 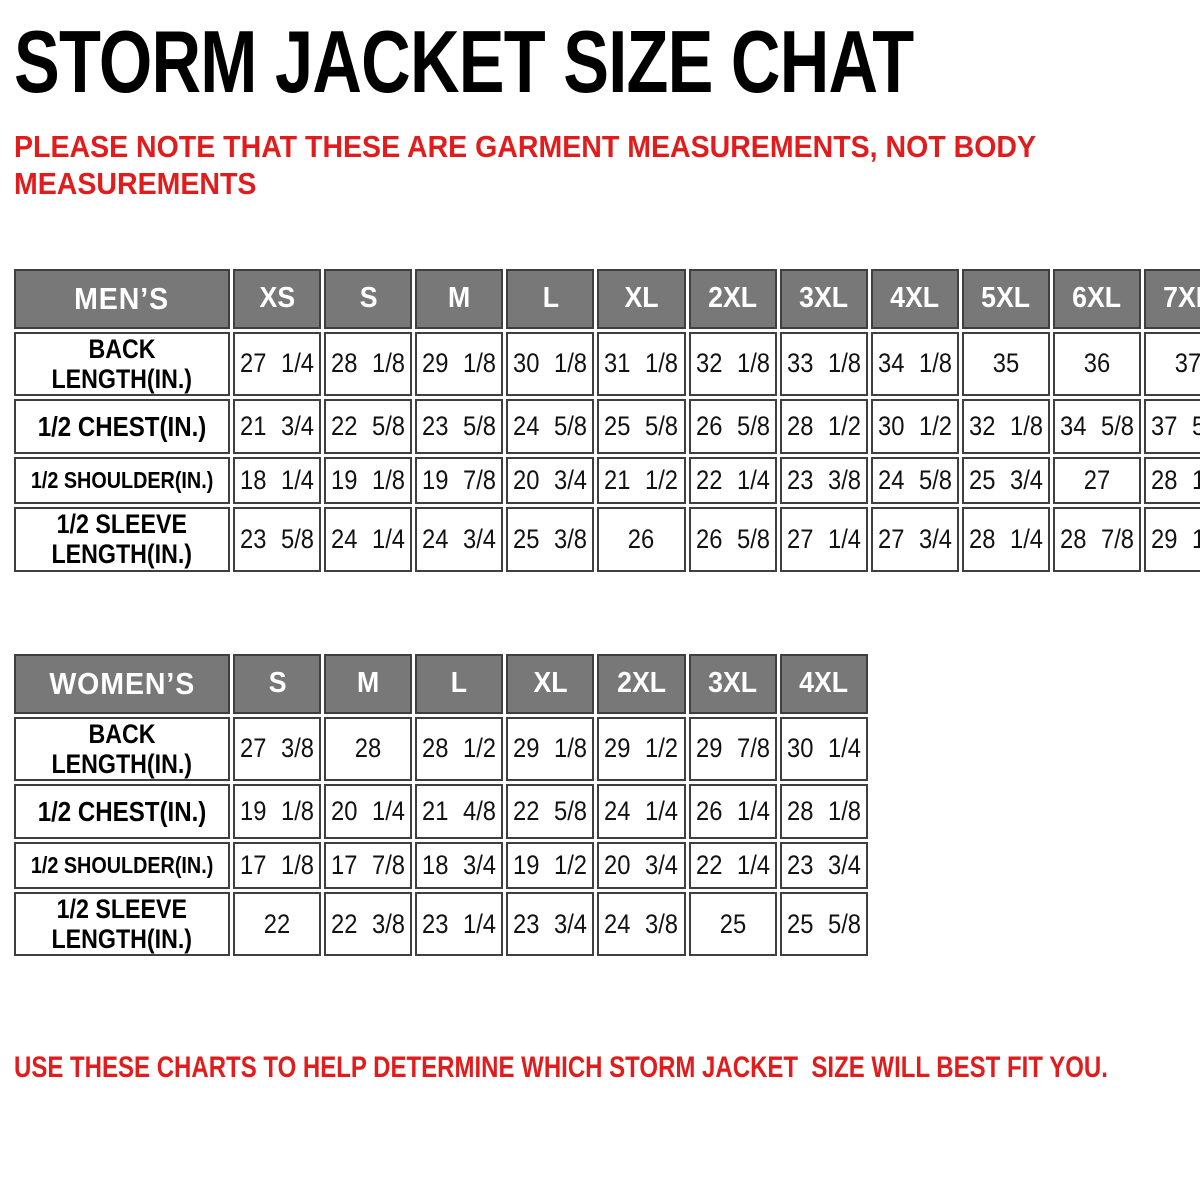 What do you see at coordinates (277, 298) in the screenshot?
I see `size-header-label: XS` at bounding box center [277, 298].